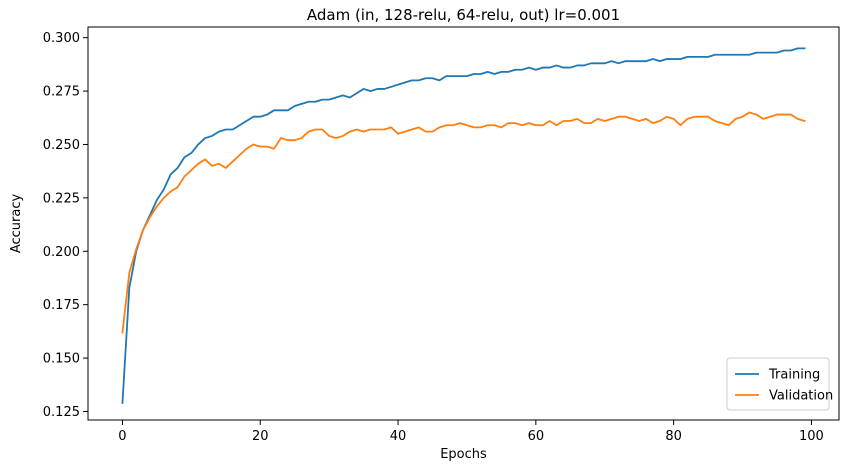  I want to click on legend-box, so click(778, 384).